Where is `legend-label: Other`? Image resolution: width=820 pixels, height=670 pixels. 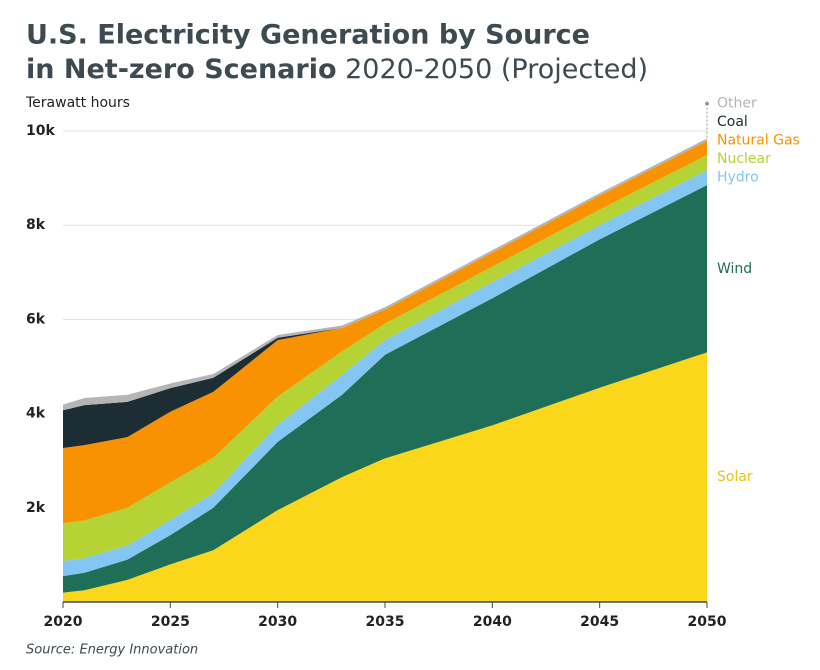 legend-label: Other is located at coordinates (737, 104).